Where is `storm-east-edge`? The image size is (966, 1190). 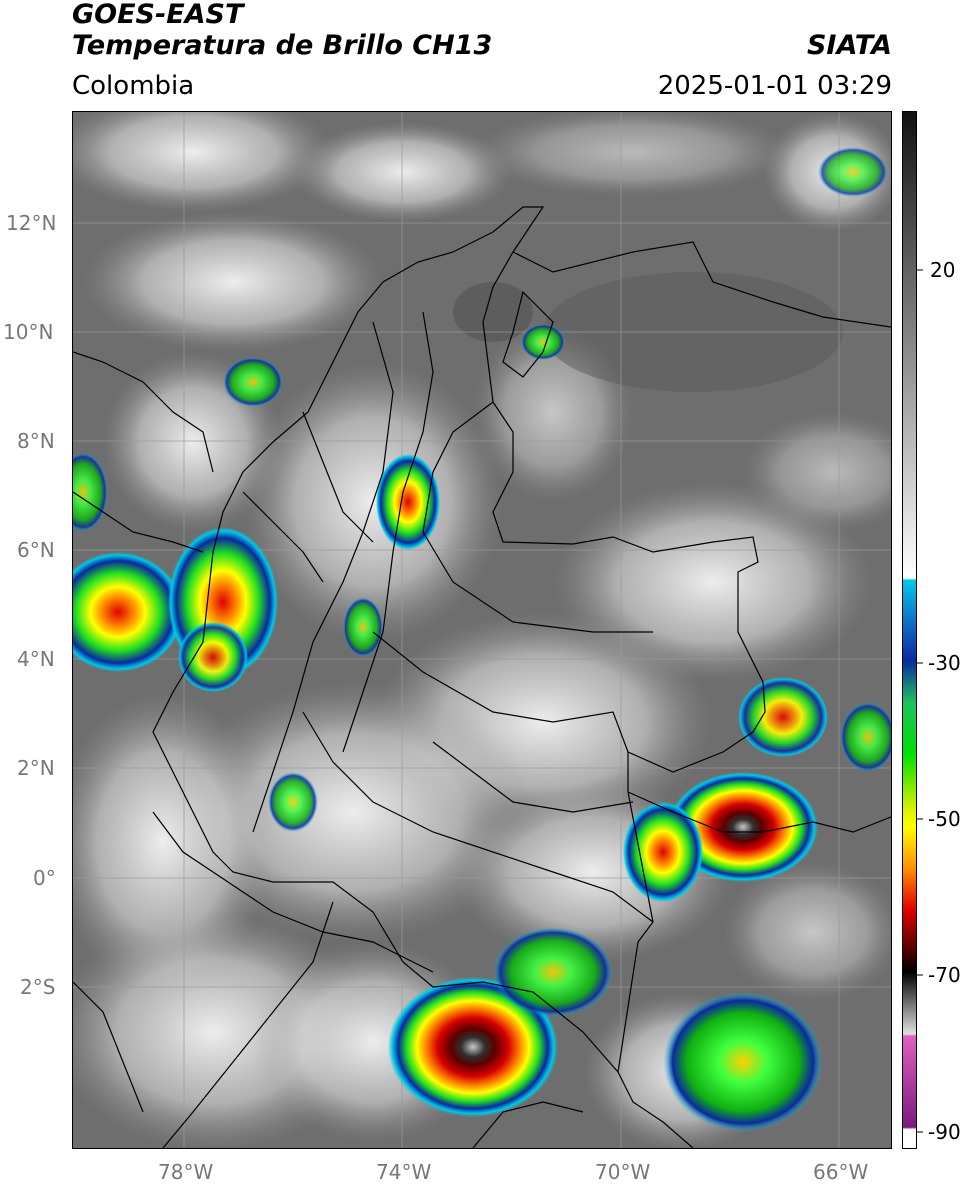
storm-east-edge is located at coordinates (865, 737).